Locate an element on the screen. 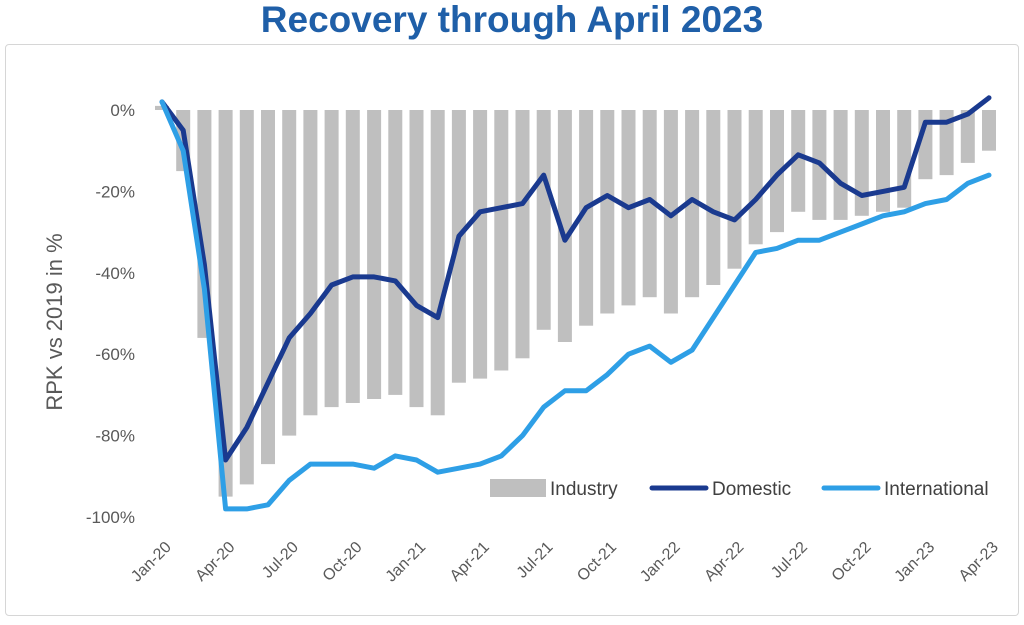 This screenshot has height=625, width=1024. legend-label-industry: Industry is located at coordinates (584, 489).